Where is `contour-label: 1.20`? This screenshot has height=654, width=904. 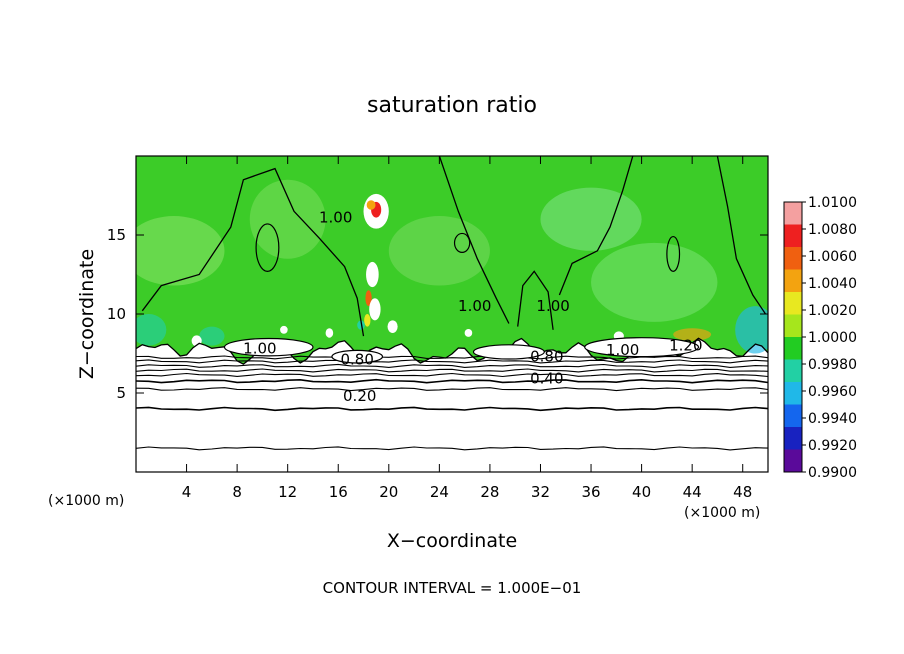
contour-label: 1.20 is located at coordinates (685, 345).